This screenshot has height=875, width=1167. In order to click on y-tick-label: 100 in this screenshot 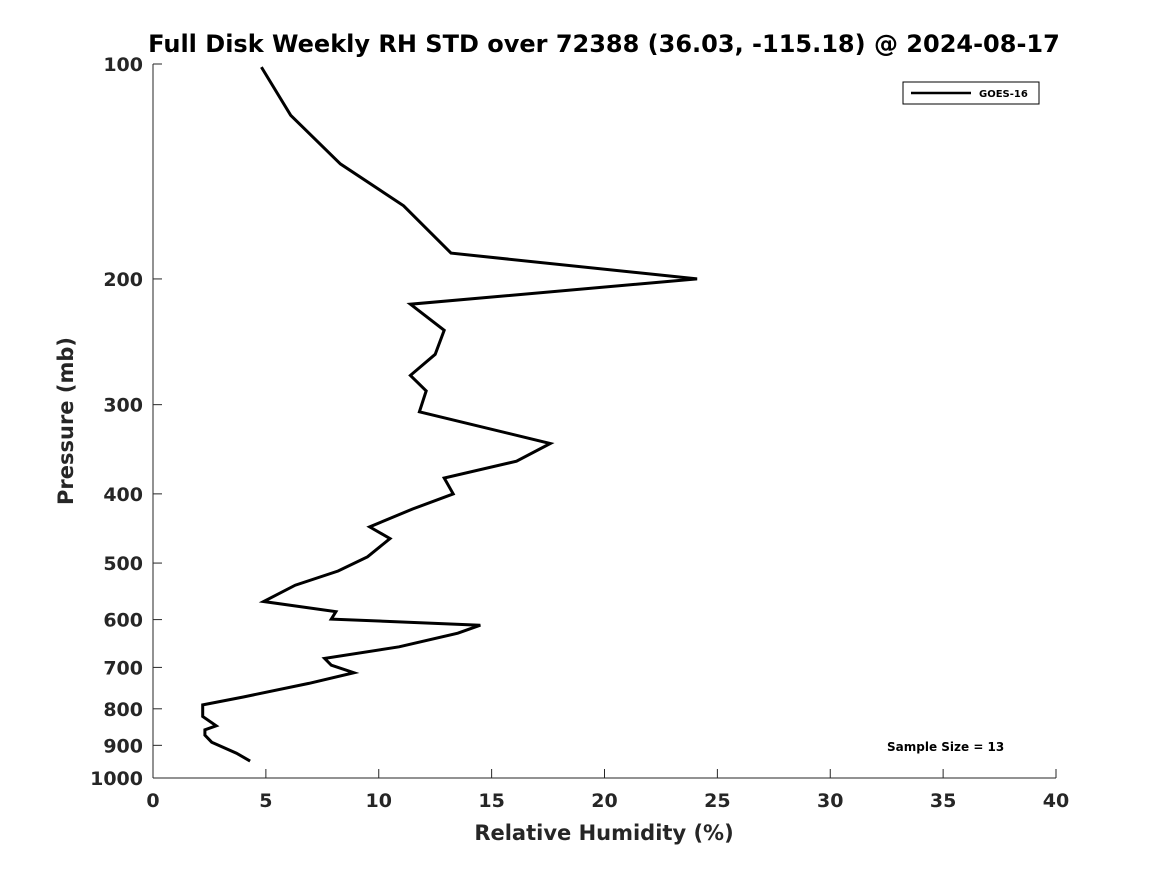, I will do `click(123, 65)`.